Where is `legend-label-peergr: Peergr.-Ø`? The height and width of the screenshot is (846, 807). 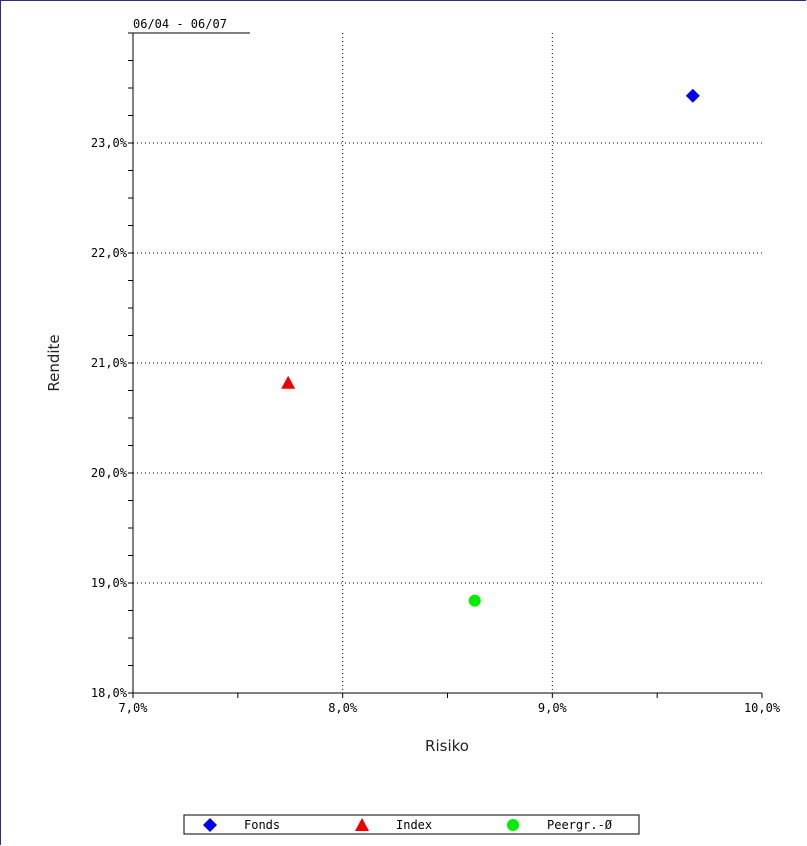
legend-label-peergr: Peergr.-Ø is located at coordinates (580, 825).